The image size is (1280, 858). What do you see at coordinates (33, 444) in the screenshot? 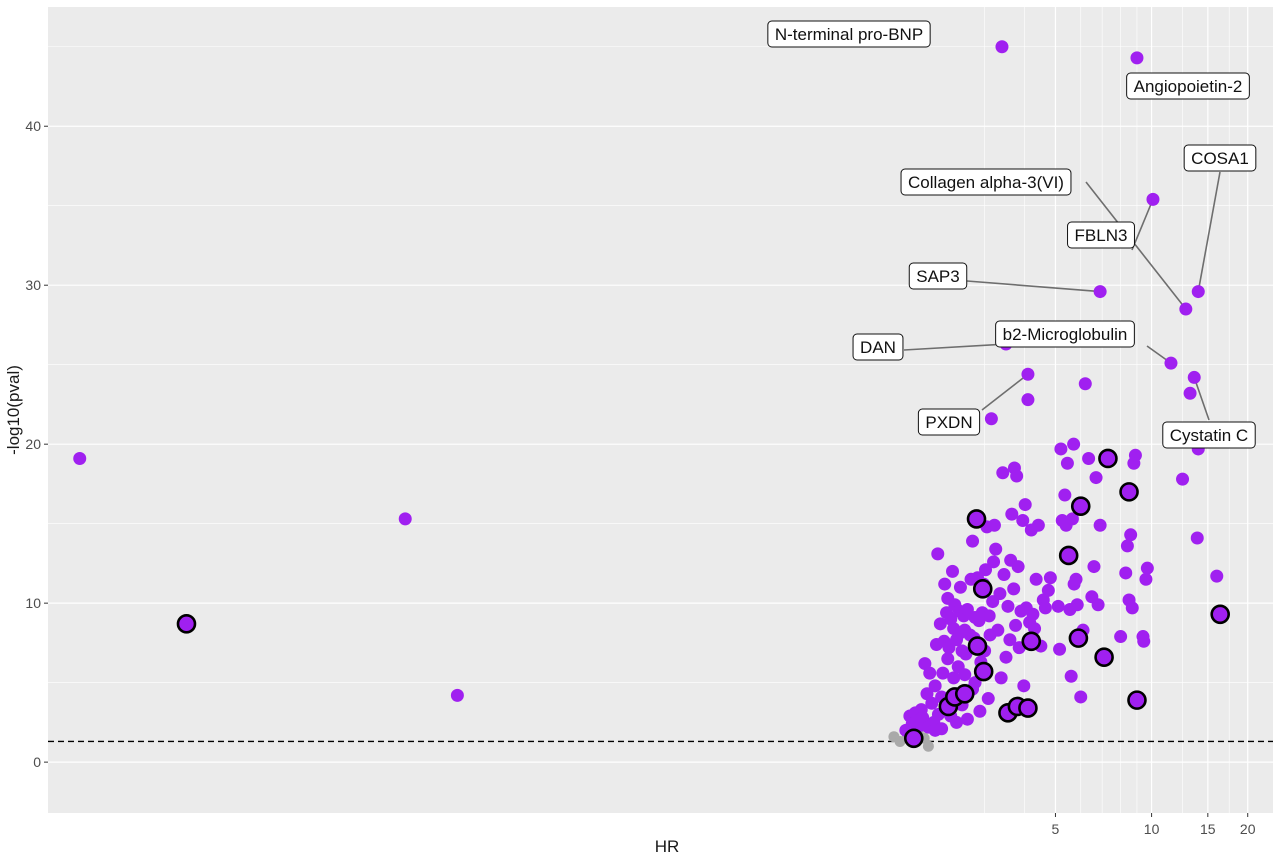
I see `y-tick-label: 20` at bounding box center [33, 444].